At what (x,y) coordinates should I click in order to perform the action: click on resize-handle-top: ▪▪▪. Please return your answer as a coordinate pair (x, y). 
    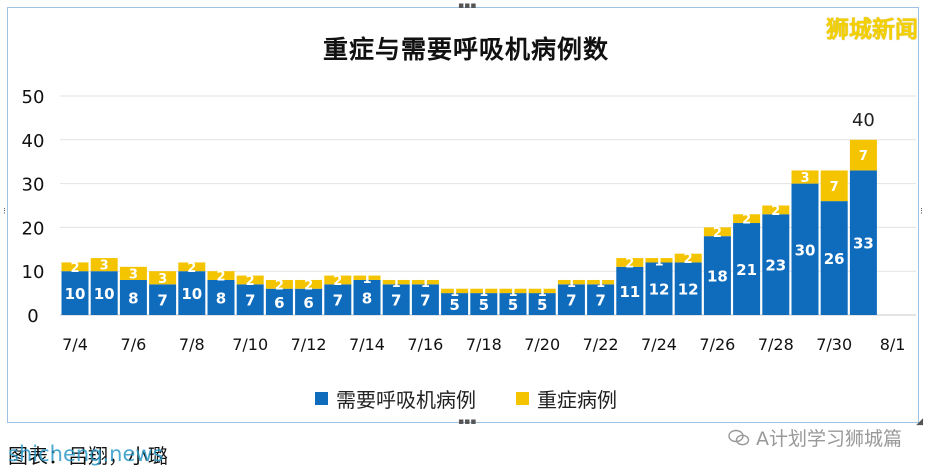
    Looking at the image, I should click on (467, 6).